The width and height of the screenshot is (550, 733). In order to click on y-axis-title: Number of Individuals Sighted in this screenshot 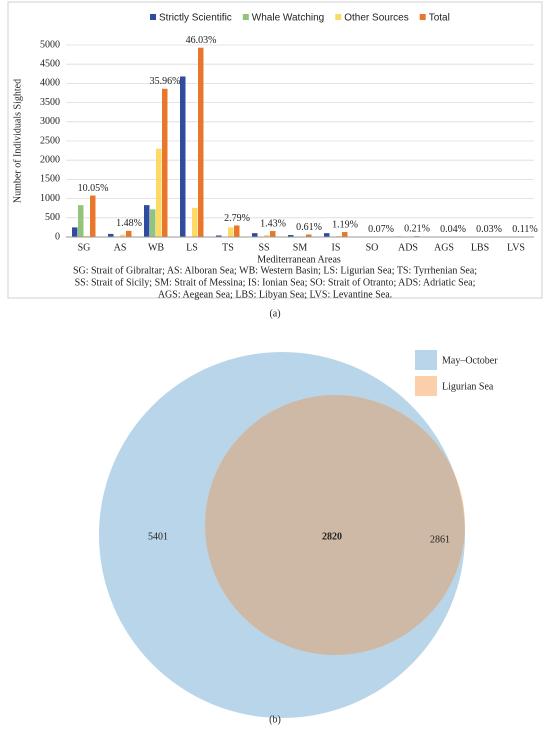, I will do `click(17, 141)`.